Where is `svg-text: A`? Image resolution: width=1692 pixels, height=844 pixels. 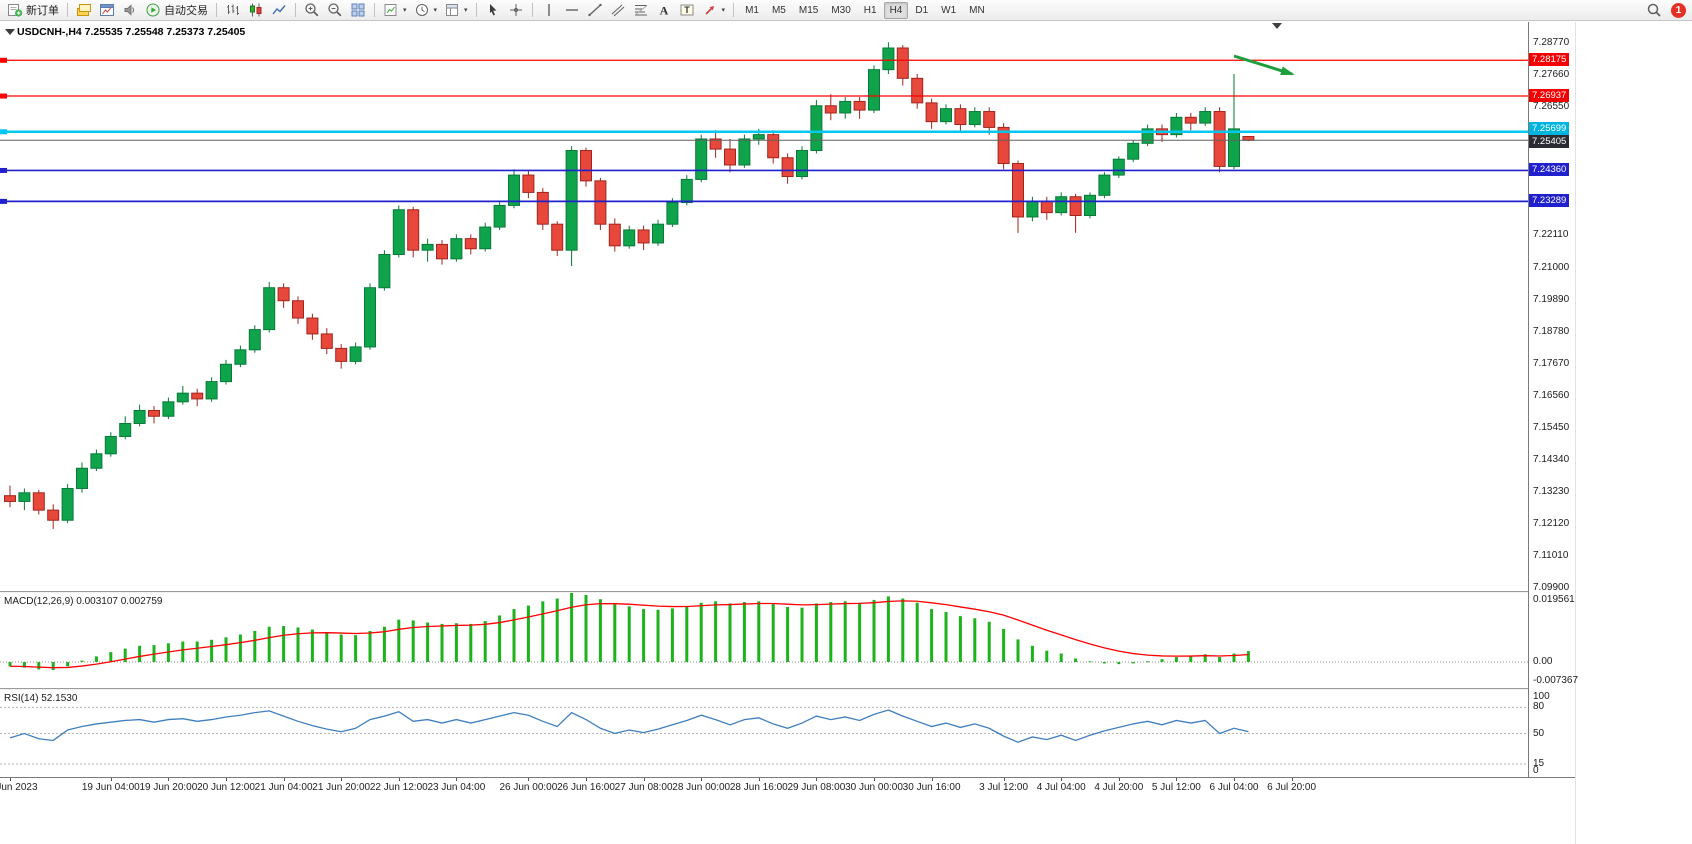
svg-text: A is located at coordinates (663, 11).